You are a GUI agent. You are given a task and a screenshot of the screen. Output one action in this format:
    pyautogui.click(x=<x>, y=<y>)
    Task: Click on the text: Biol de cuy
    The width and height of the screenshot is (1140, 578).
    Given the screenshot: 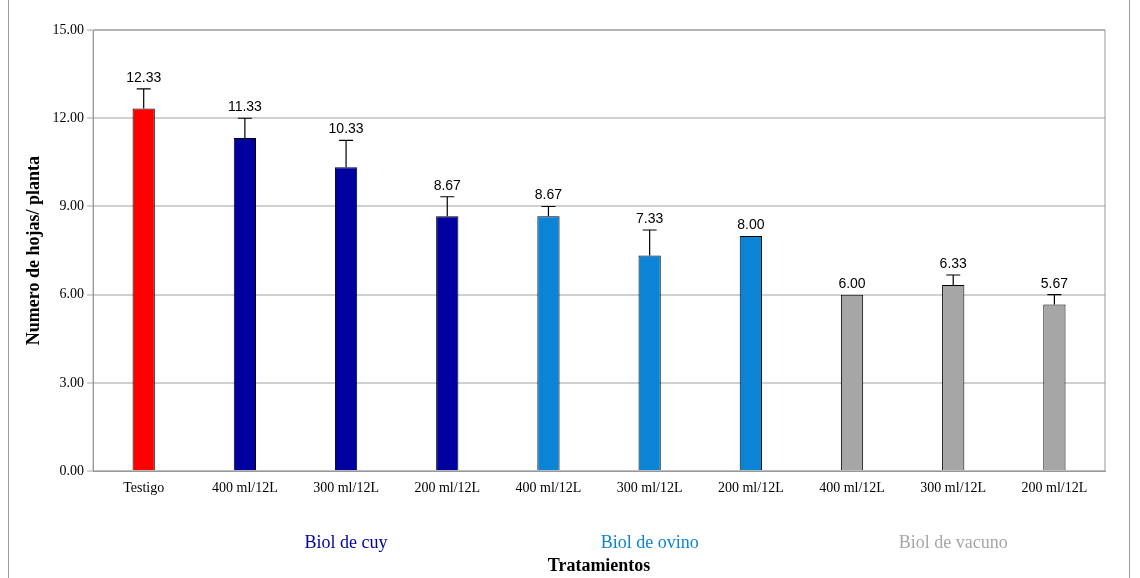 What is the action you would take?
    pyautogui.click(x=346, y=541)
    